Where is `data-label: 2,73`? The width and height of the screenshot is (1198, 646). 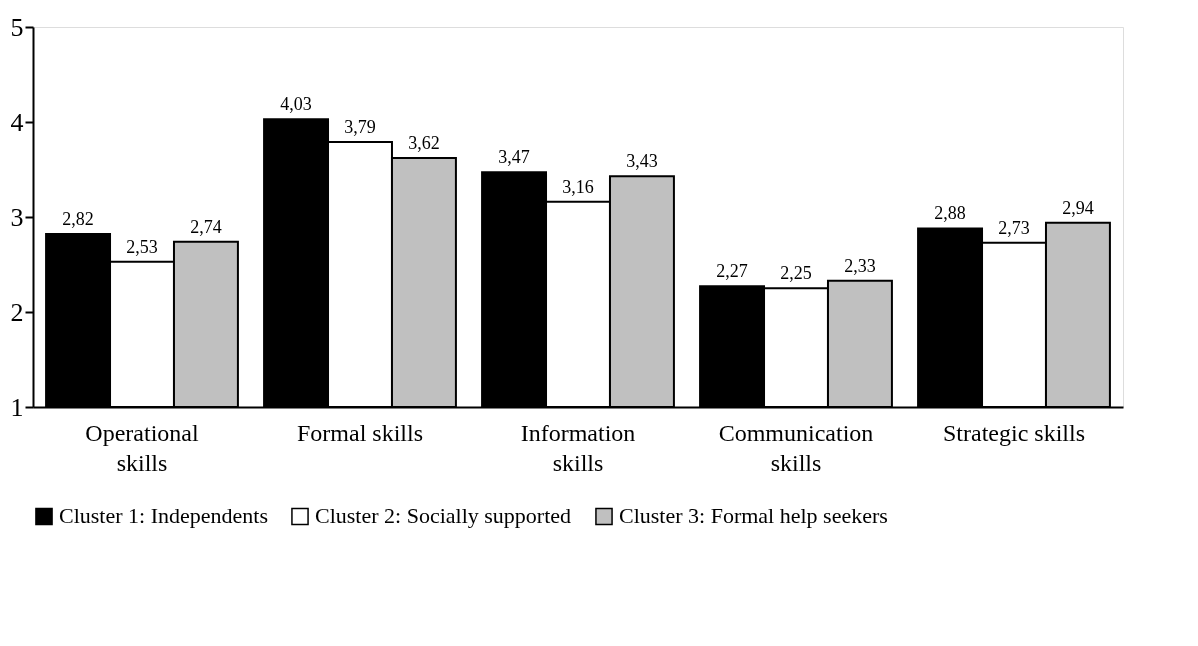
data-label: 2,73 is located at coordinates (1014, 227).